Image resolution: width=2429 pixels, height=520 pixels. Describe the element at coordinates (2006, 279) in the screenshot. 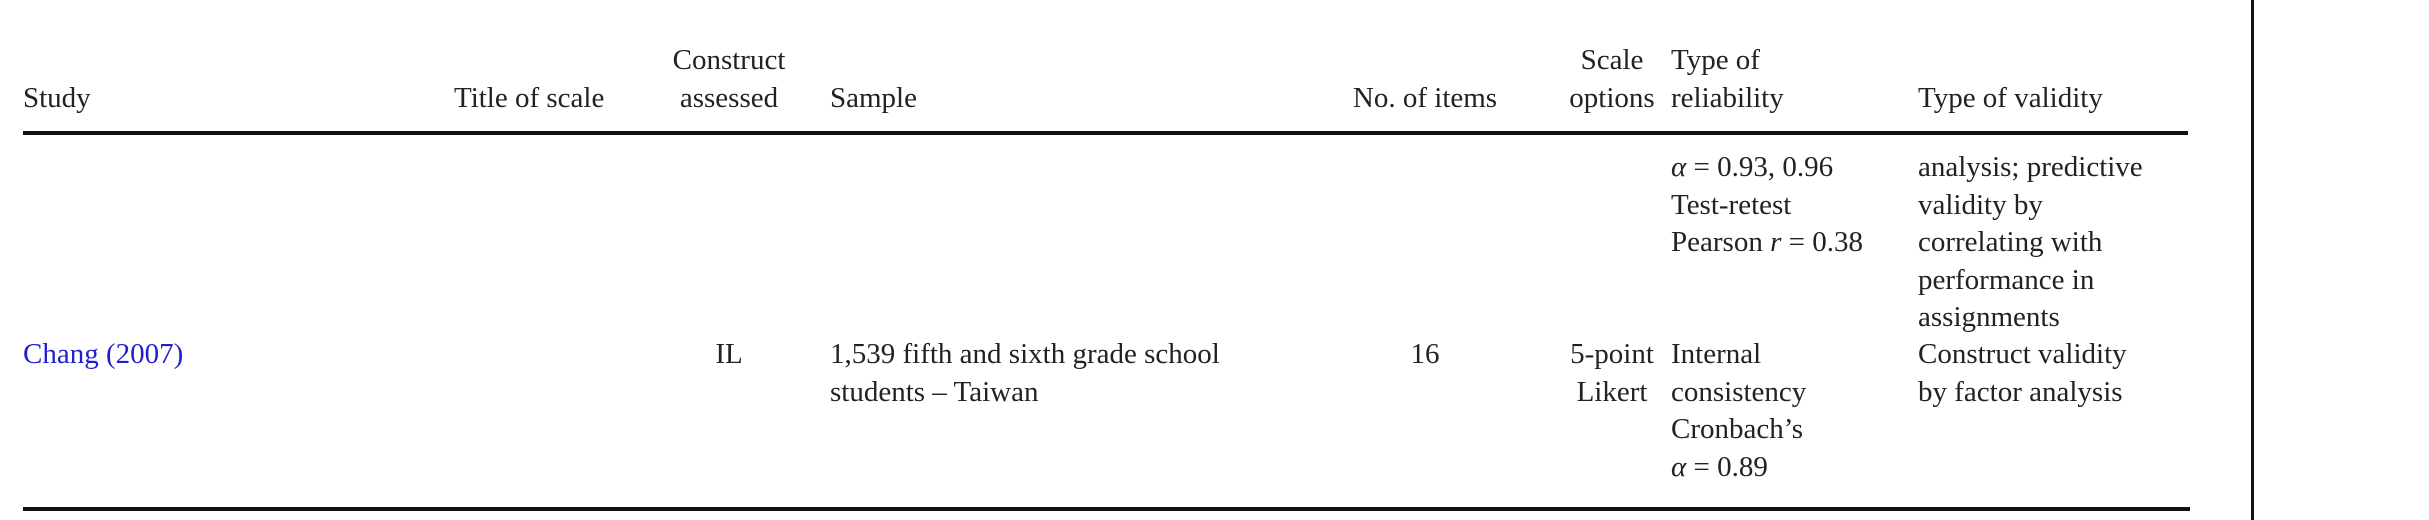

I see `cell-text: performance in` at that location.